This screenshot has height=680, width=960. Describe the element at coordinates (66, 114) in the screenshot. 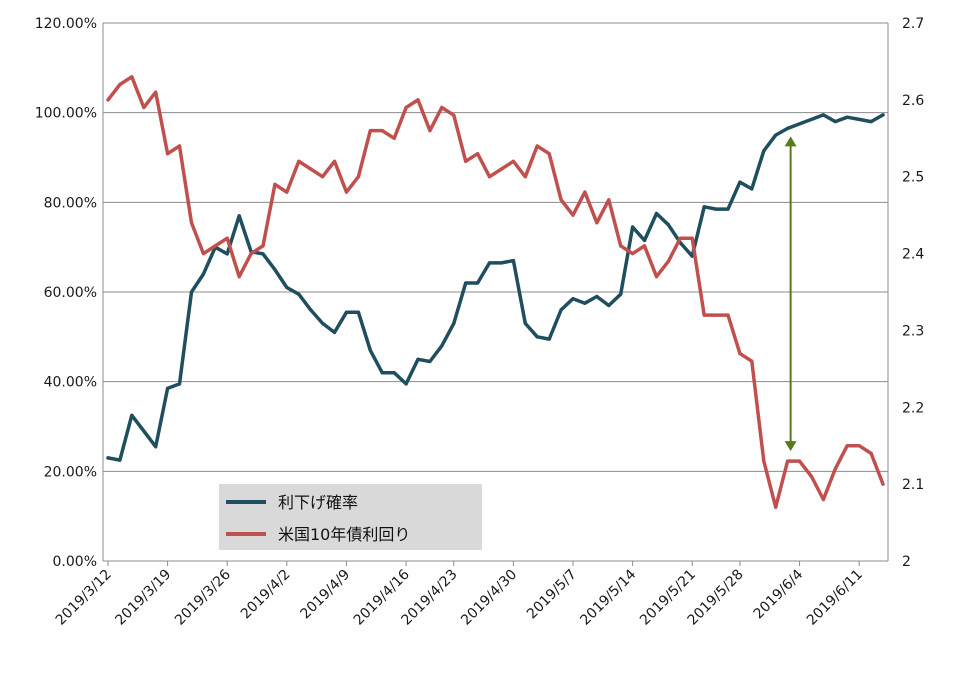

I see `y-left-tick-label: 100.00%` at that location.